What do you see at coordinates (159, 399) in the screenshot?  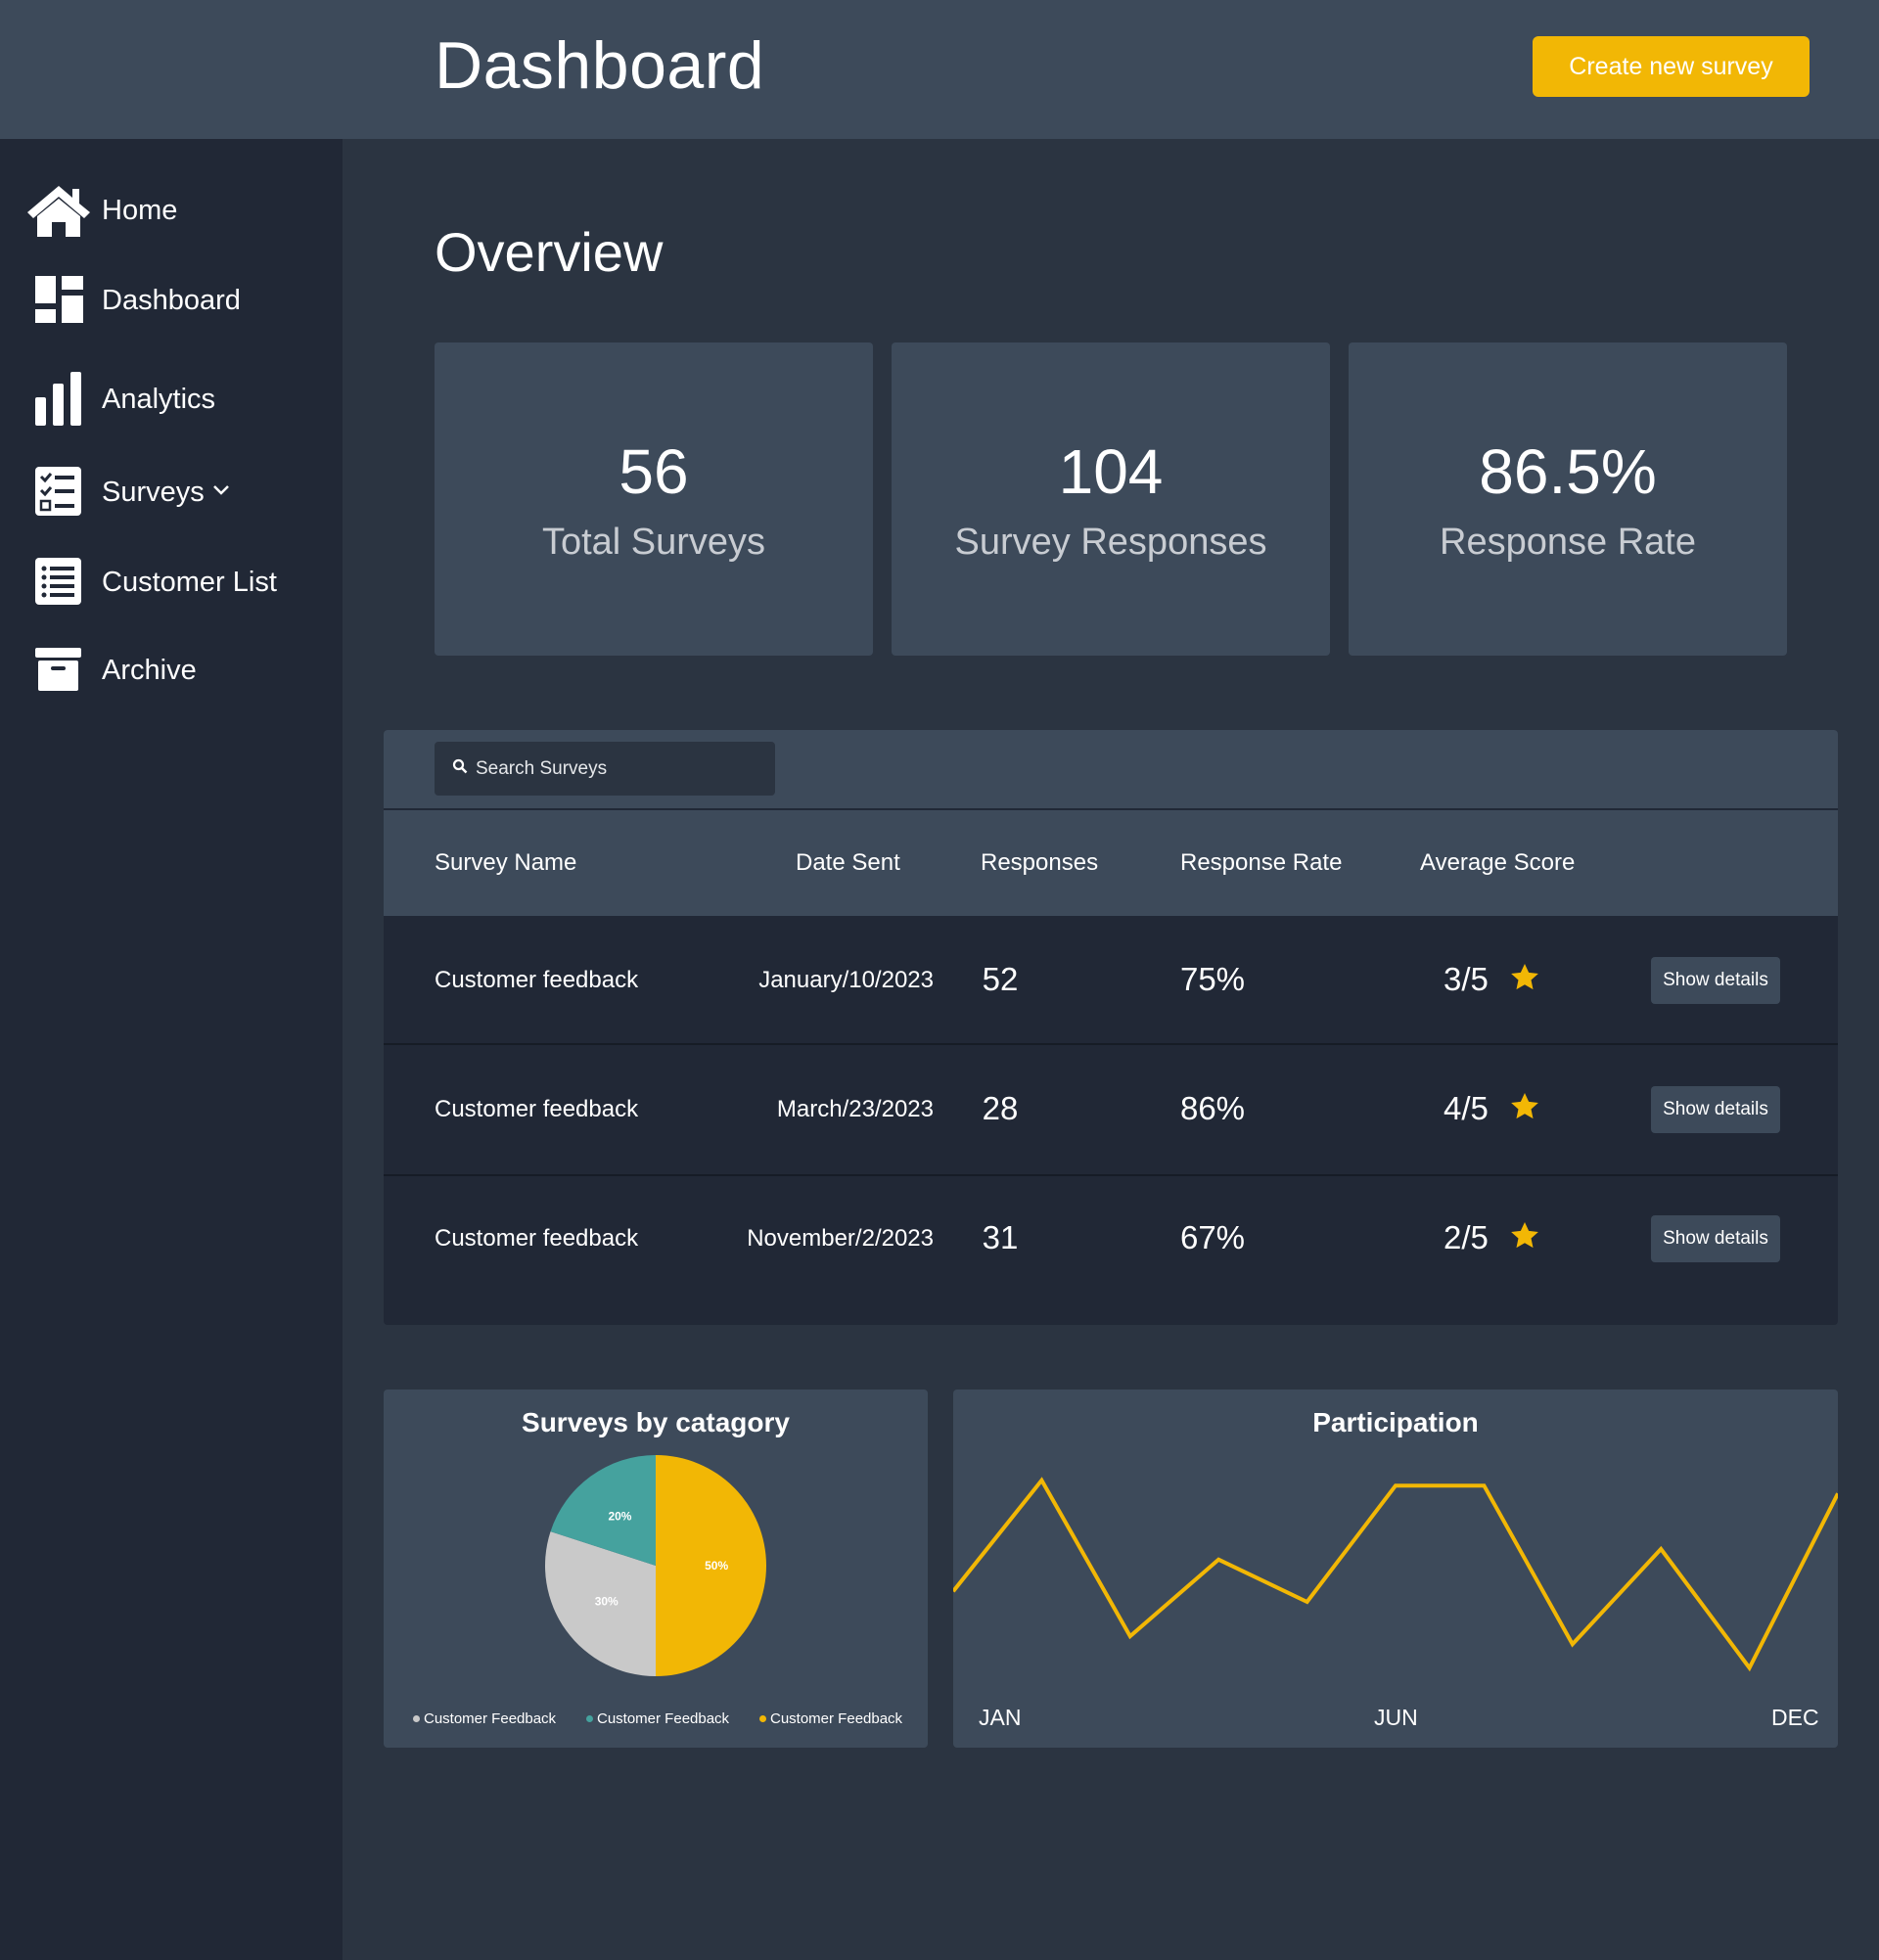 I see `sidebar-item-label: Analytics` at bounding box center [159, 399].